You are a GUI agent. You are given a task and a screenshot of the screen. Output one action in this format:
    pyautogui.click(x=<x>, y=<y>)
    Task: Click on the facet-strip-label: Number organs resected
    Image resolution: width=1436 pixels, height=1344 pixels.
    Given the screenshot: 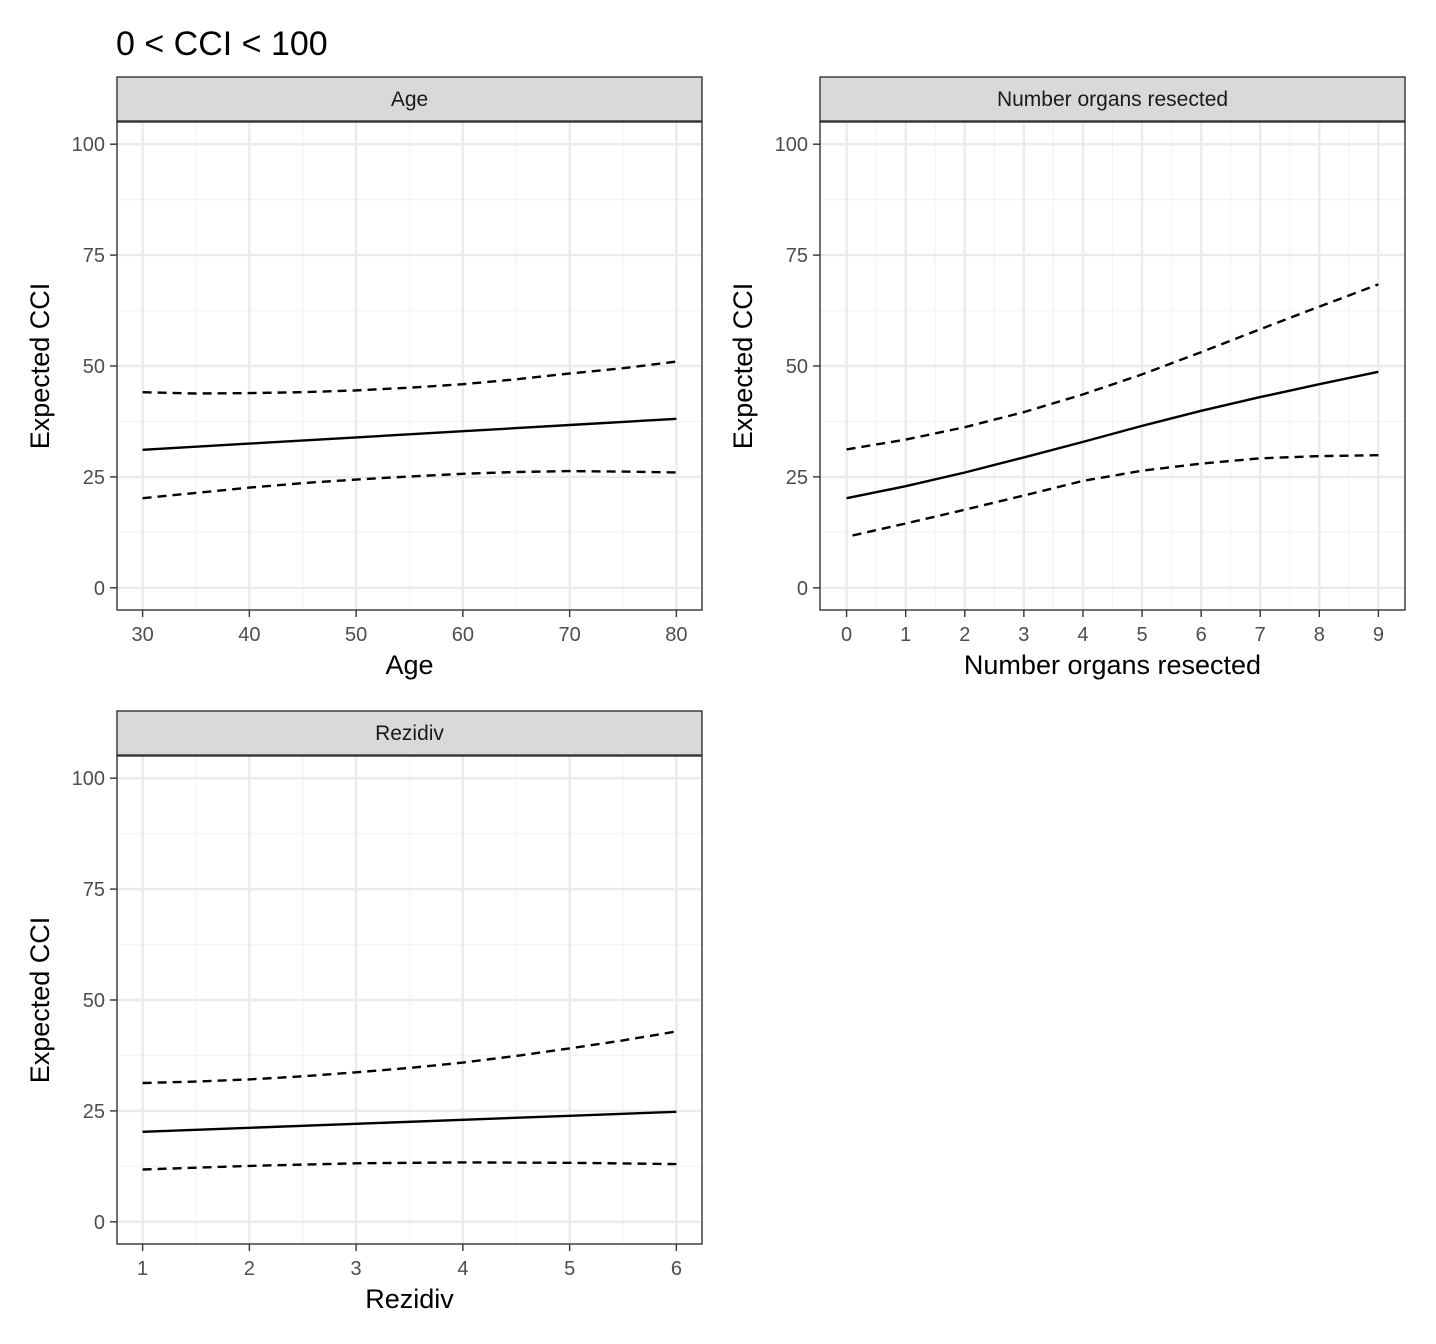 What is the action you would take?
    pyautogui.click(x=1112, y=99)
    